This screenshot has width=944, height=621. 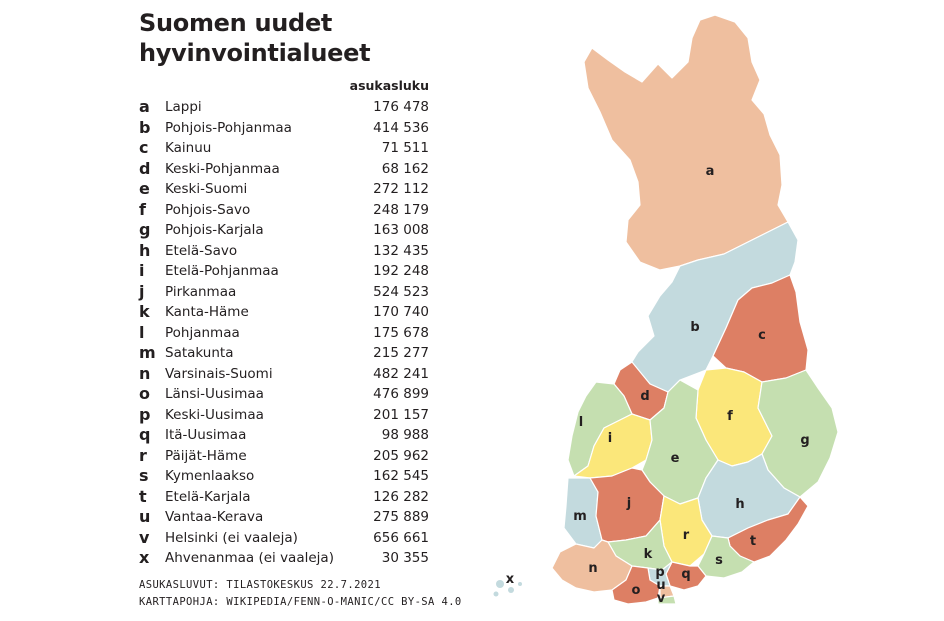 What do you see at coordinates (214, 394) in the screenshot?
I see `region-name: Länsi-Uusimaa` at bounding box center [214, 394].